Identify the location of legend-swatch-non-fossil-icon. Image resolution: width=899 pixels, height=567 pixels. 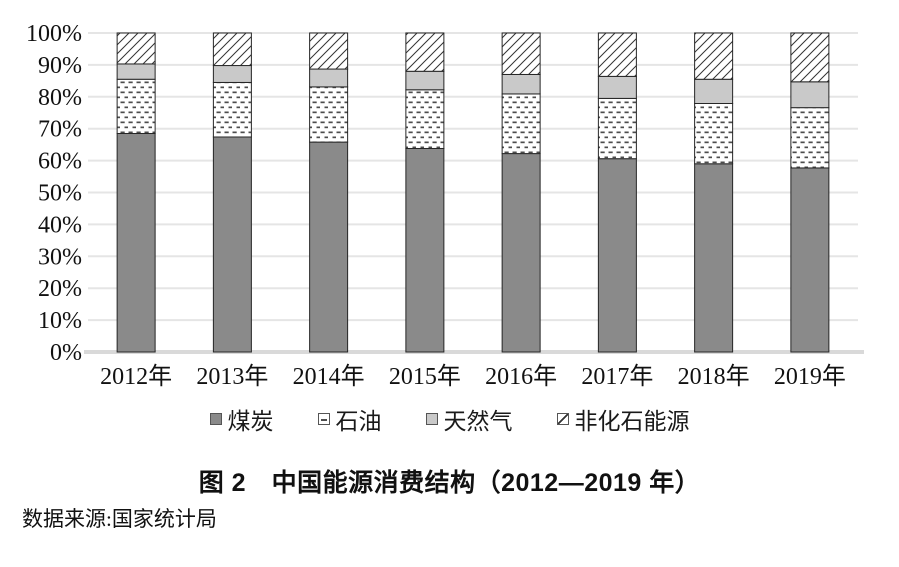
(562, 419).